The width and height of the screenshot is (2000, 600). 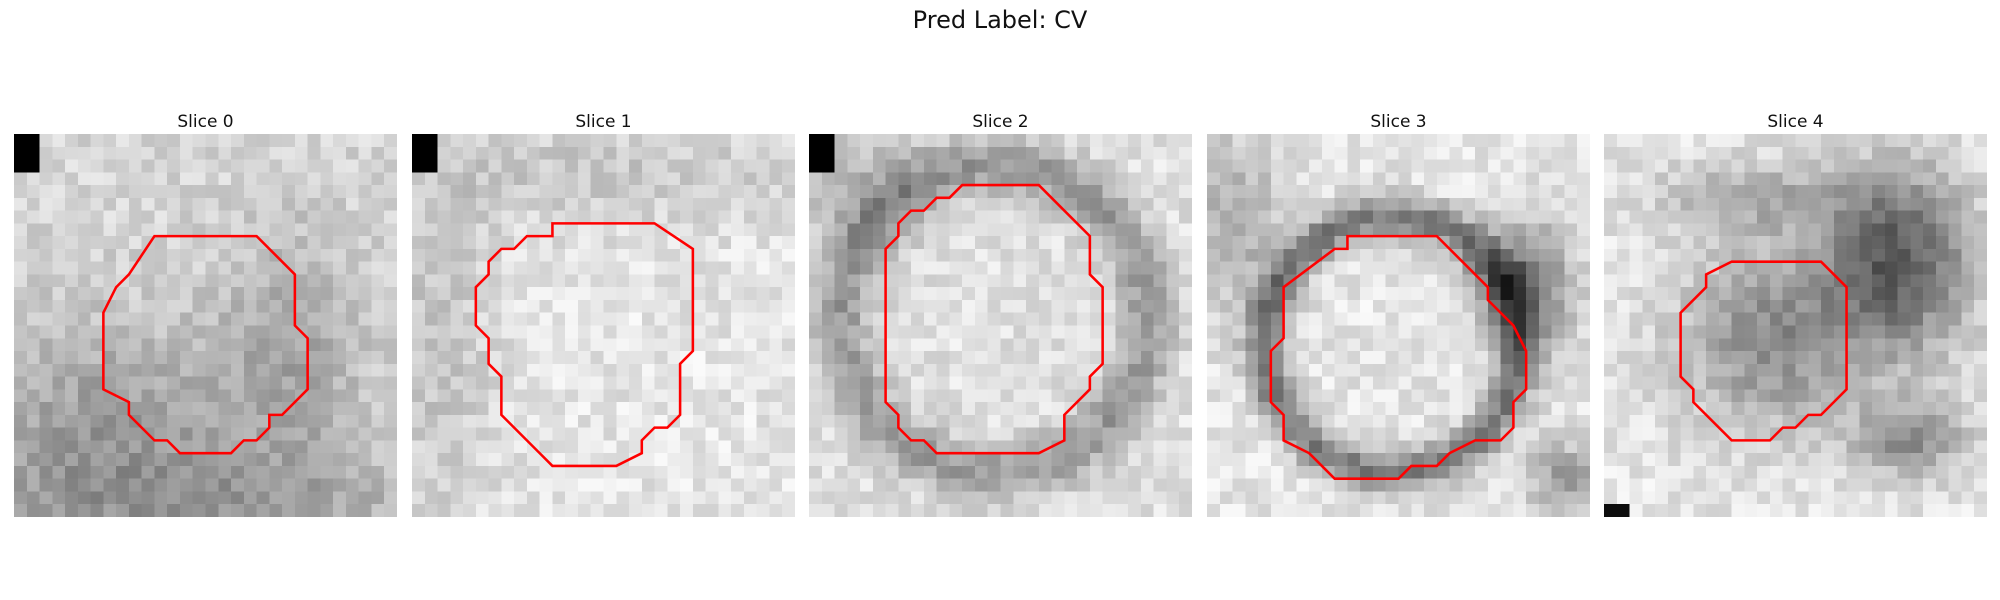 What do you see at coordinates (603, 122) in the screenshot?
I see `slice-title-1: Slice 1` at bounding box center [603, 122].